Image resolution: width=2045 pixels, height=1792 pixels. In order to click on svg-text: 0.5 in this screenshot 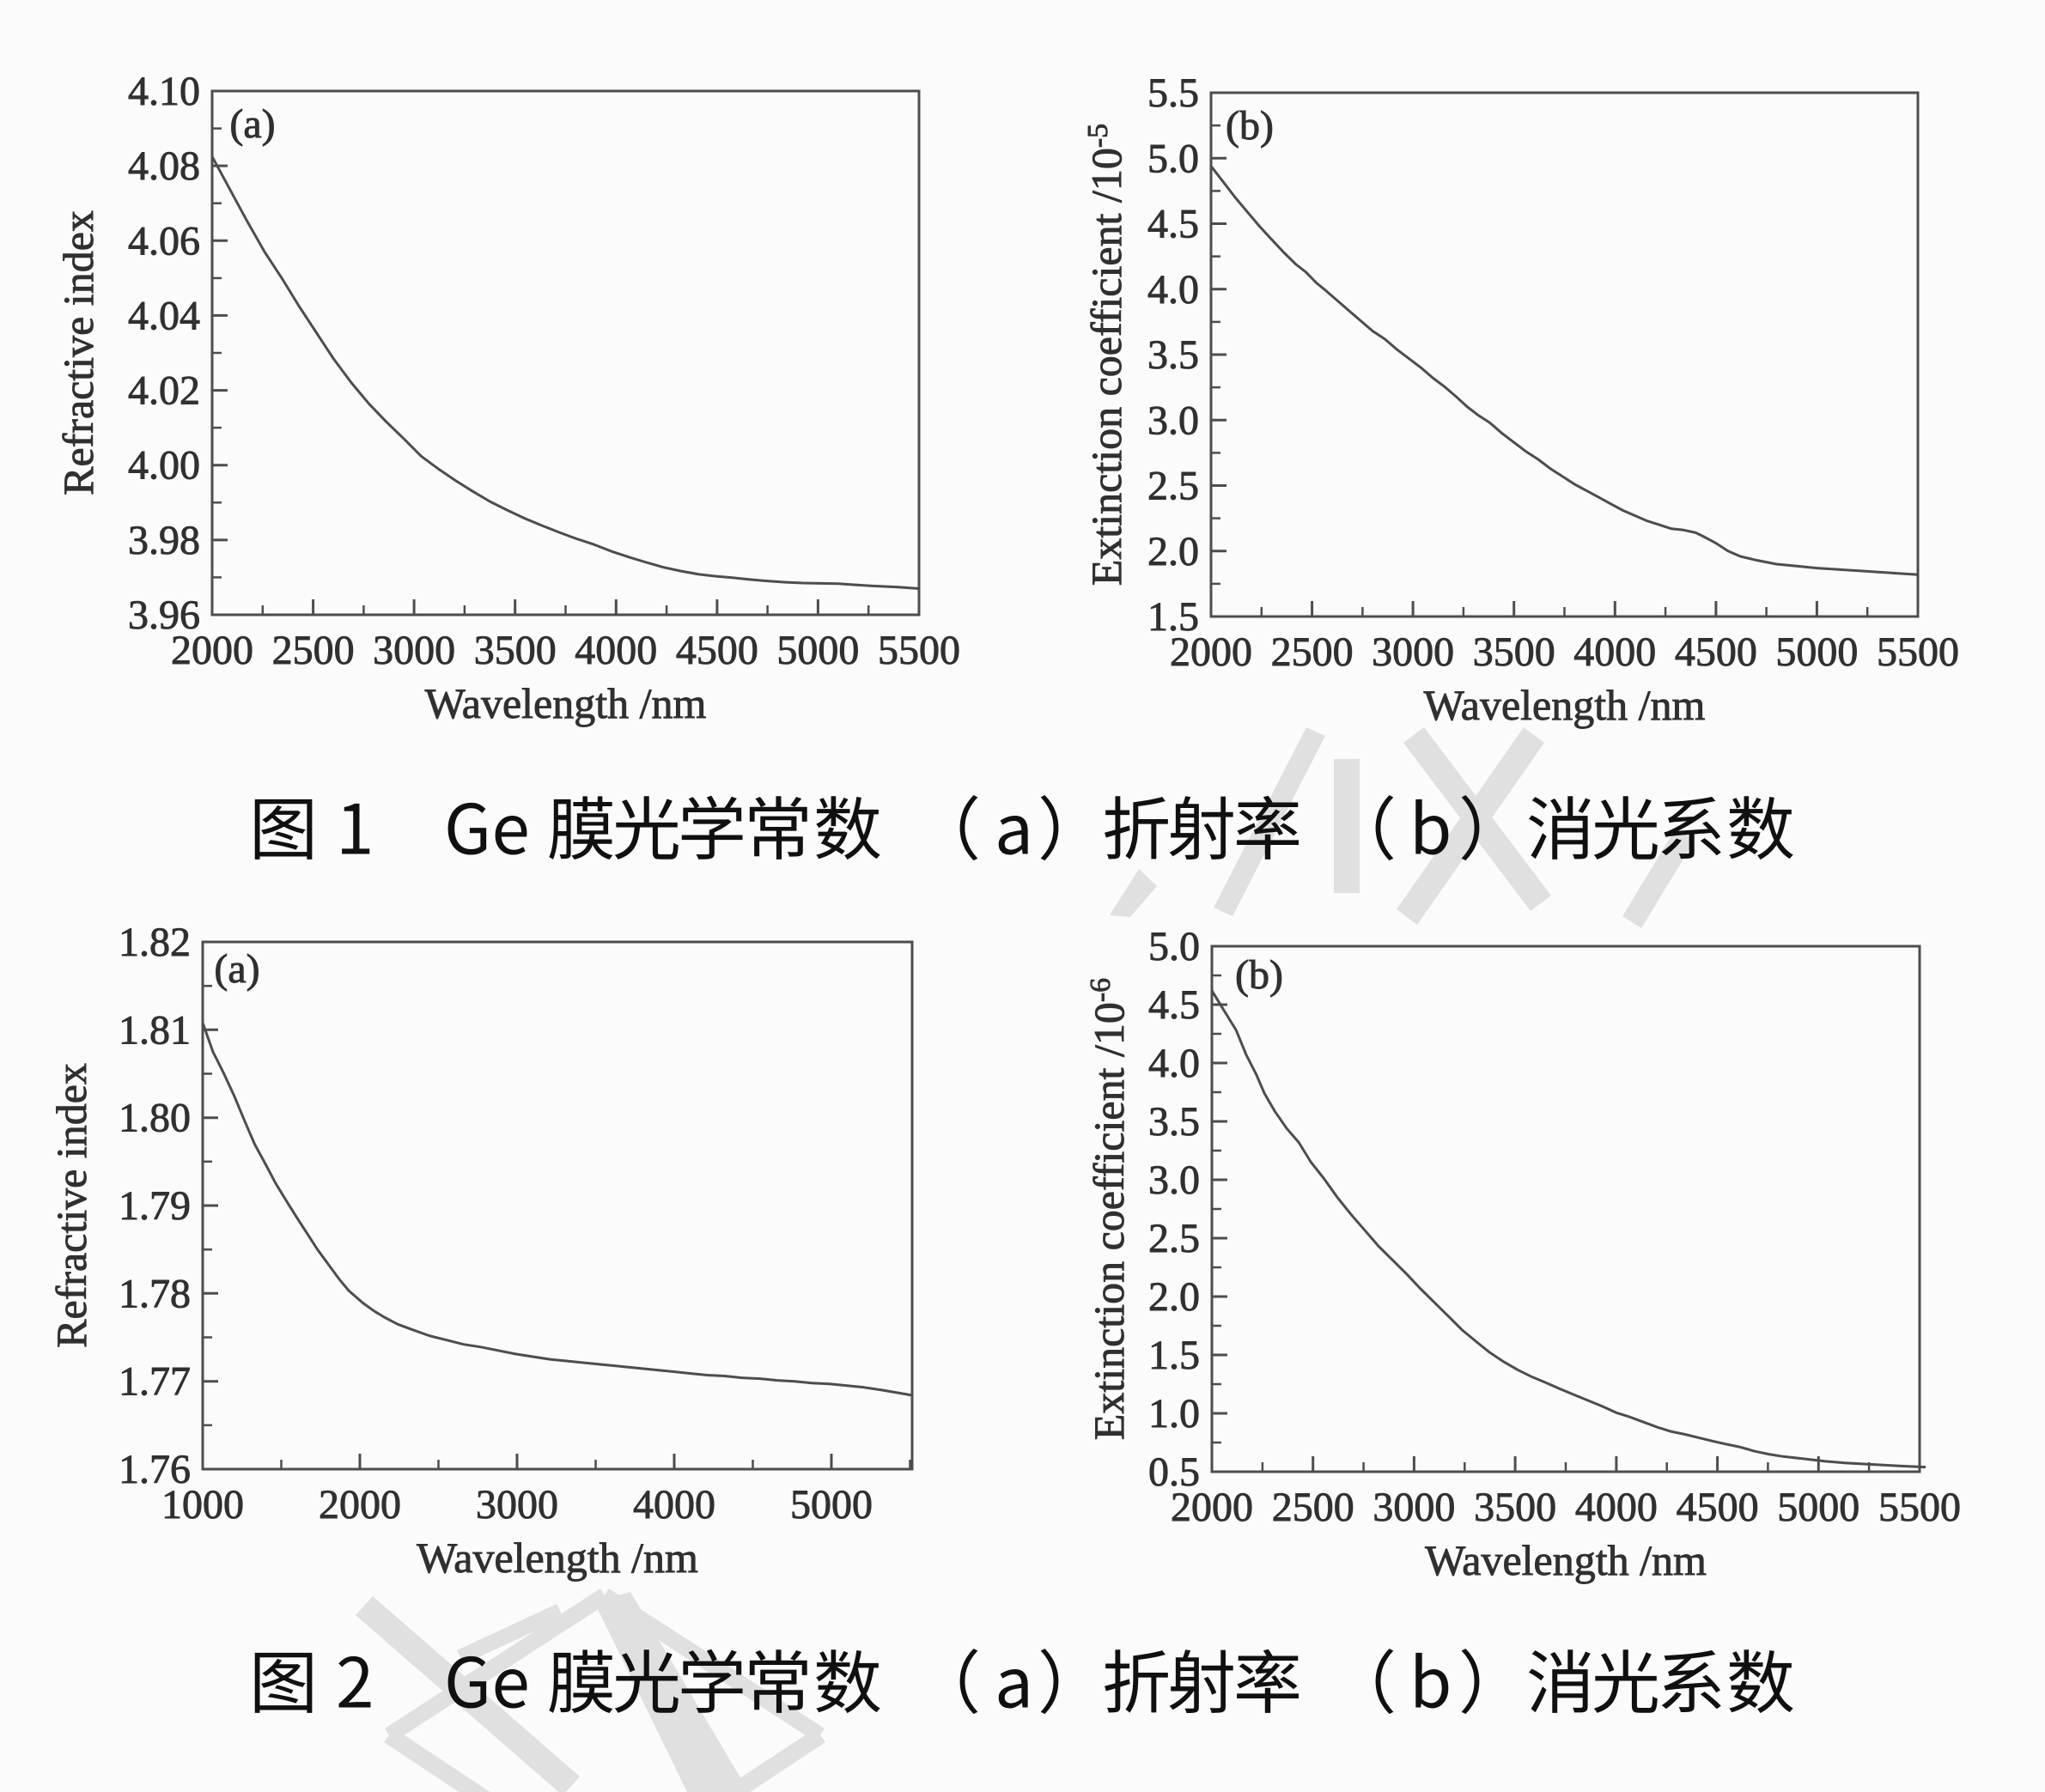, I will do `click(1174, 1472)`.